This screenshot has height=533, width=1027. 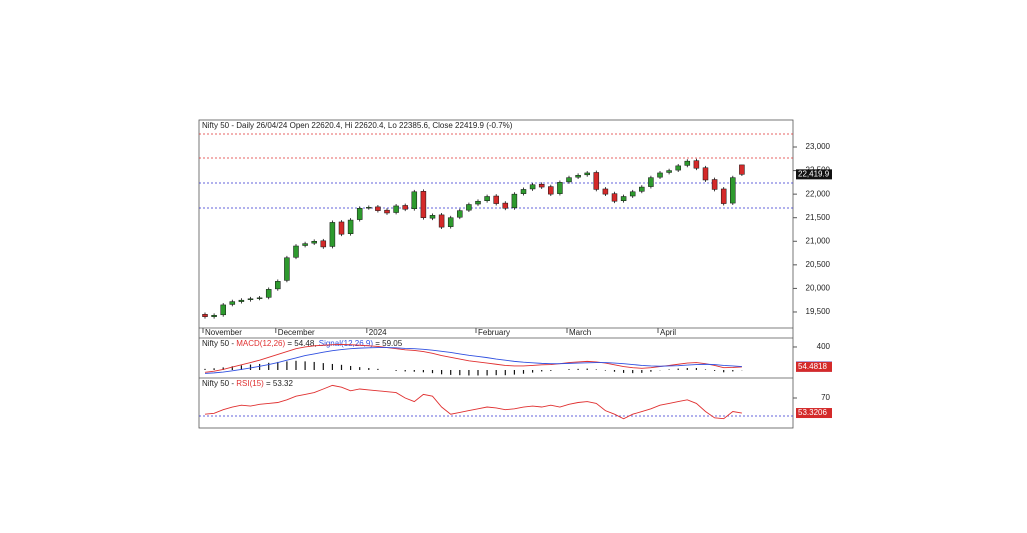 I want to click on y-tick-label: 21,000, so click(x=818, y=240).